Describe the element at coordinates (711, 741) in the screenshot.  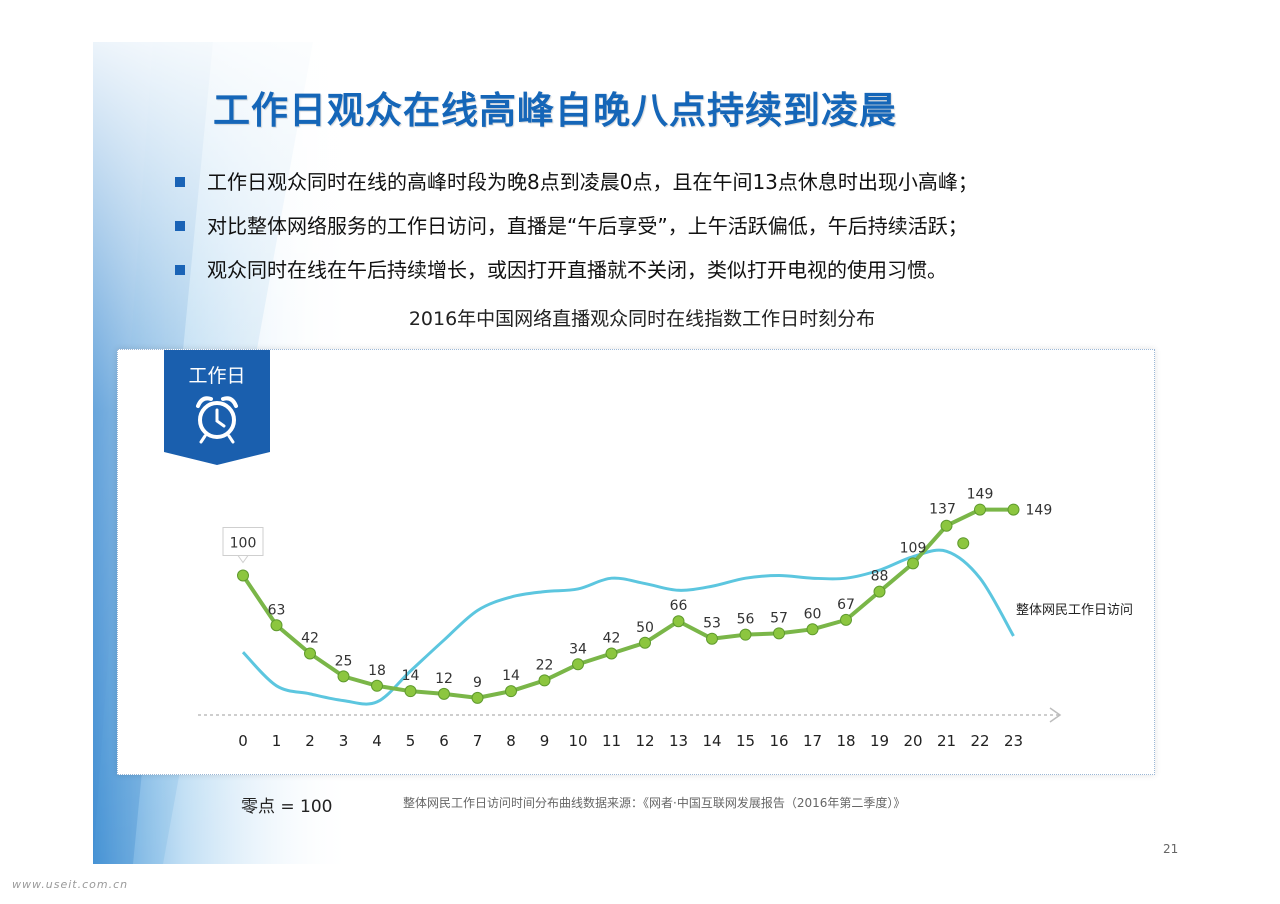
I see `x-tick-label: 14` at that location.